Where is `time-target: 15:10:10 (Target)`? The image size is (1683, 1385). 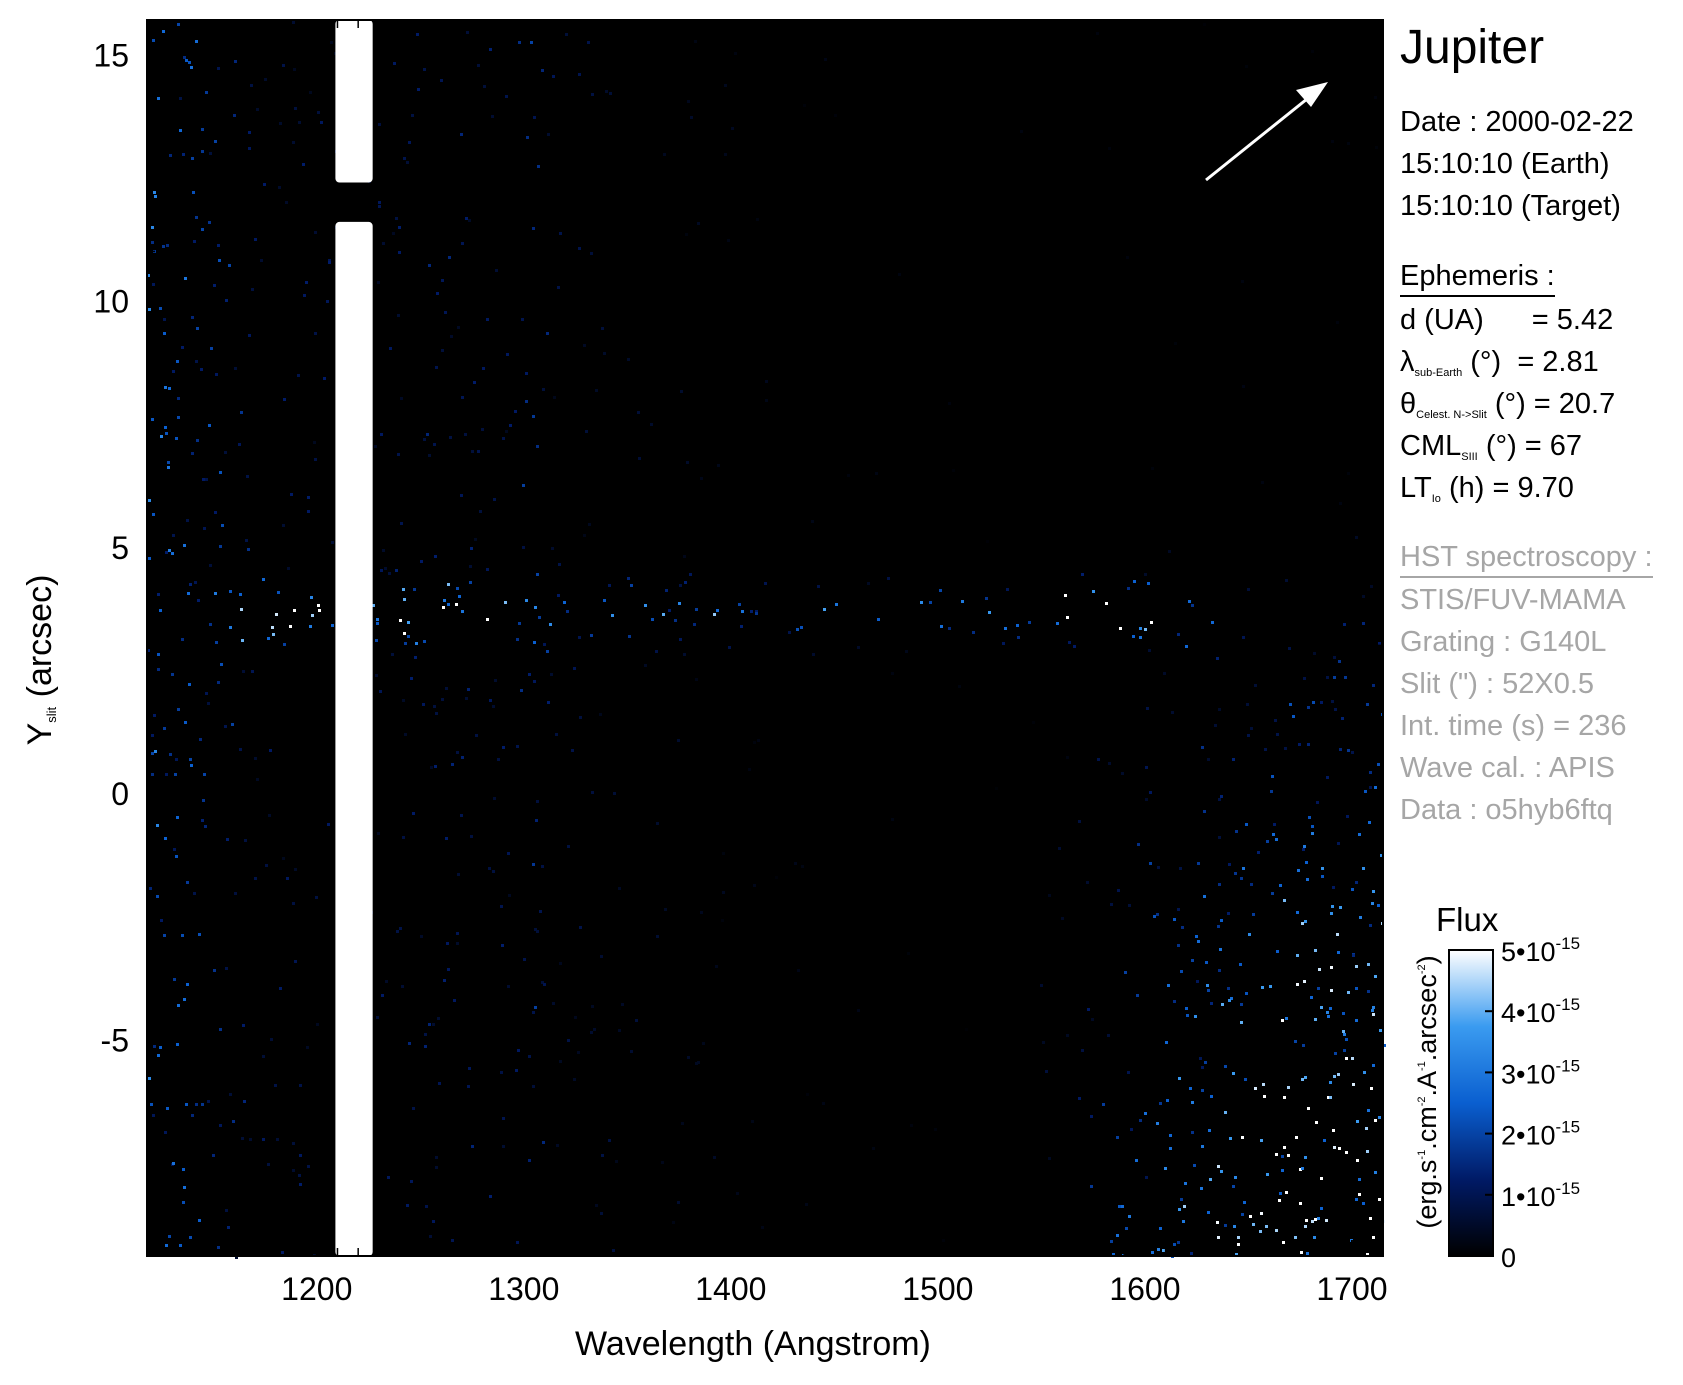 time-target: 15:10:10 (Target) is located at coordinates (1510, 206).